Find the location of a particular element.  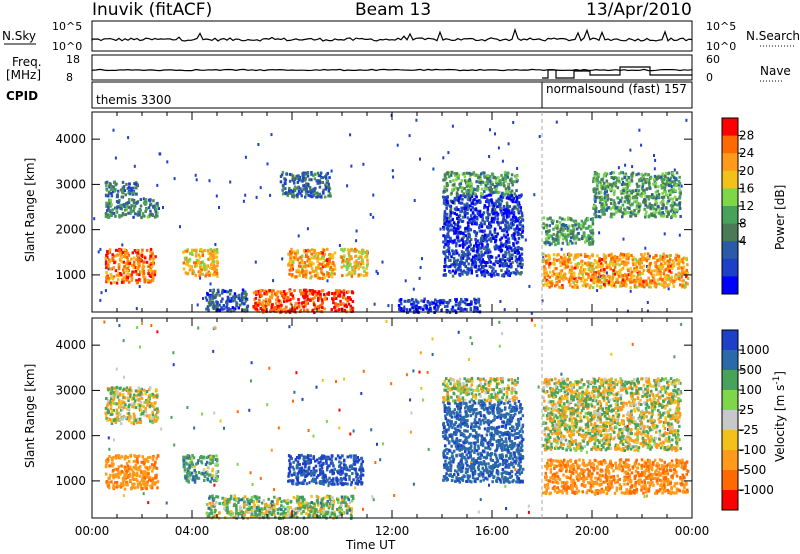

beam-title: Beam 13 is located at coordinates (393, 10).